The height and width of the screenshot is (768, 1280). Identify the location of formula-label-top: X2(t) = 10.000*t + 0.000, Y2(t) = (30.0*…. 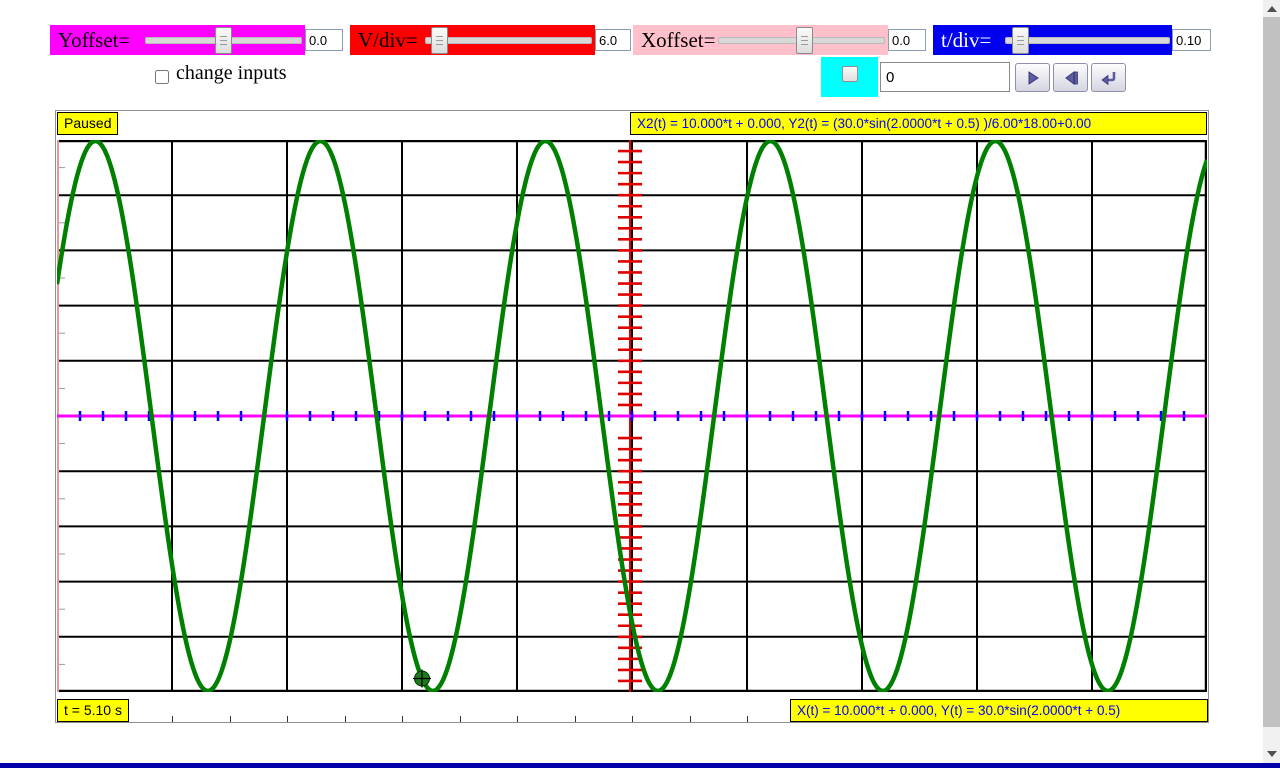
(918, 123).